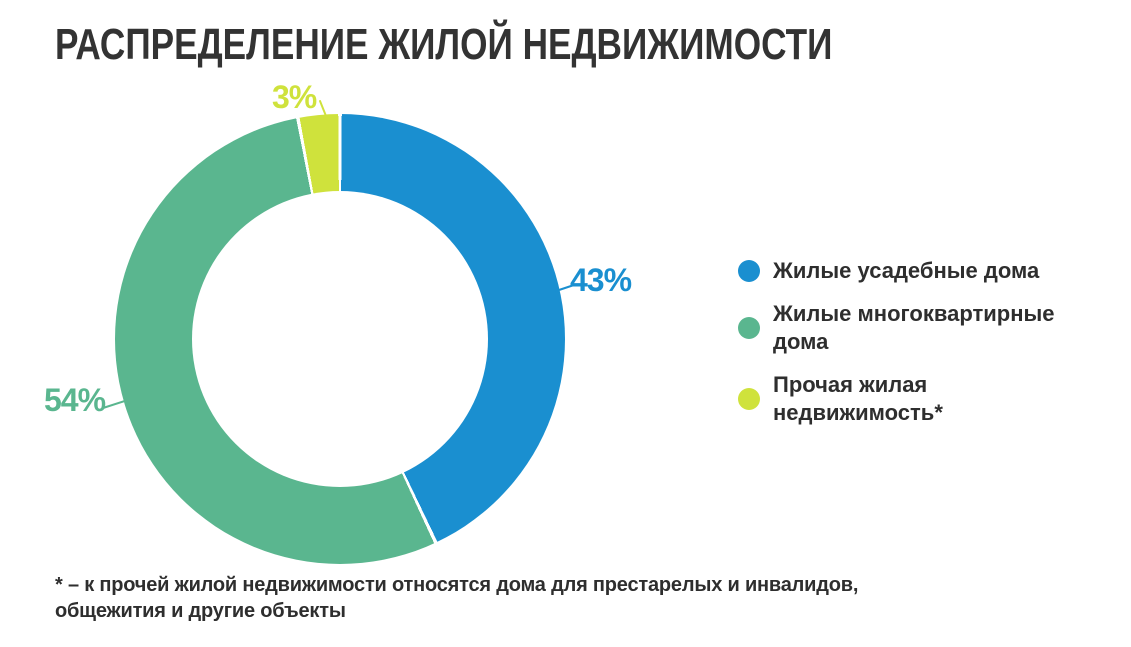 This screenshot has width=1131, height=647. I want to click on chart-title: РАСПРЕДЕЛЕНИЕ ЖИЛОЙ НЕДВИЖИМОСТИ, so click(444, 44).